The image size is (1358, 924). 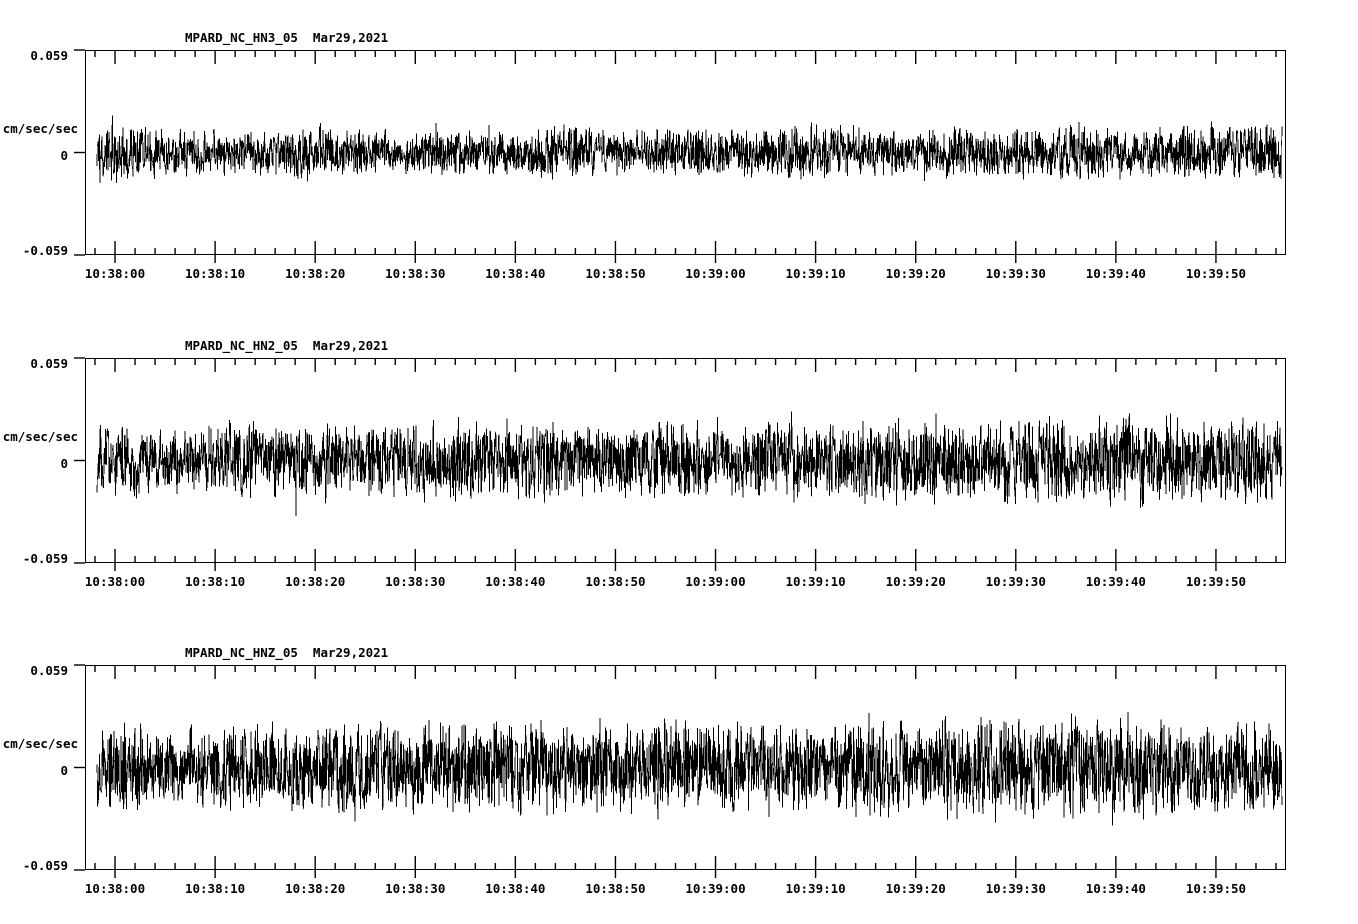 I want to click on y-axis-min-label-hn3: -0.059, so click(x=45, y=250).